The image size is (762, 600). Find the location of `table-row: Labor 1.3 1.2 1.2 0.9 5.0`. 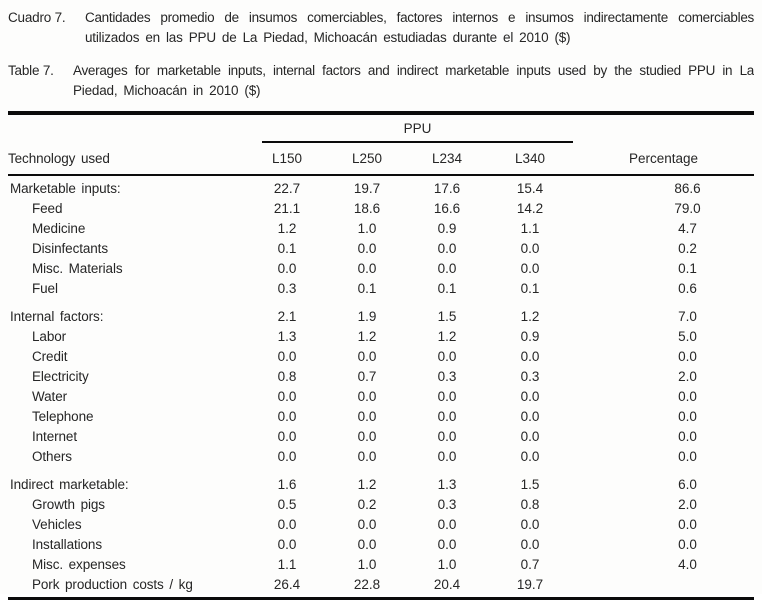

table-row: Labor 1.3 1.2 1.2 0.9 5.0 is located at coordinates (381, 337).